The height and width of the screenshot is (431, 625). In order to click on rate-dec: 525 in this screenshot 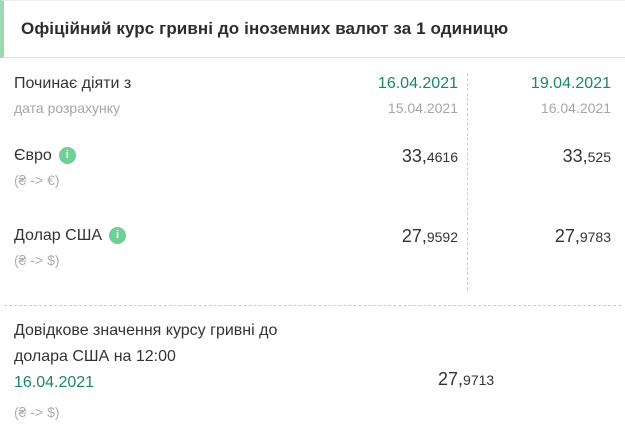, I will do `click(599, 157)`.